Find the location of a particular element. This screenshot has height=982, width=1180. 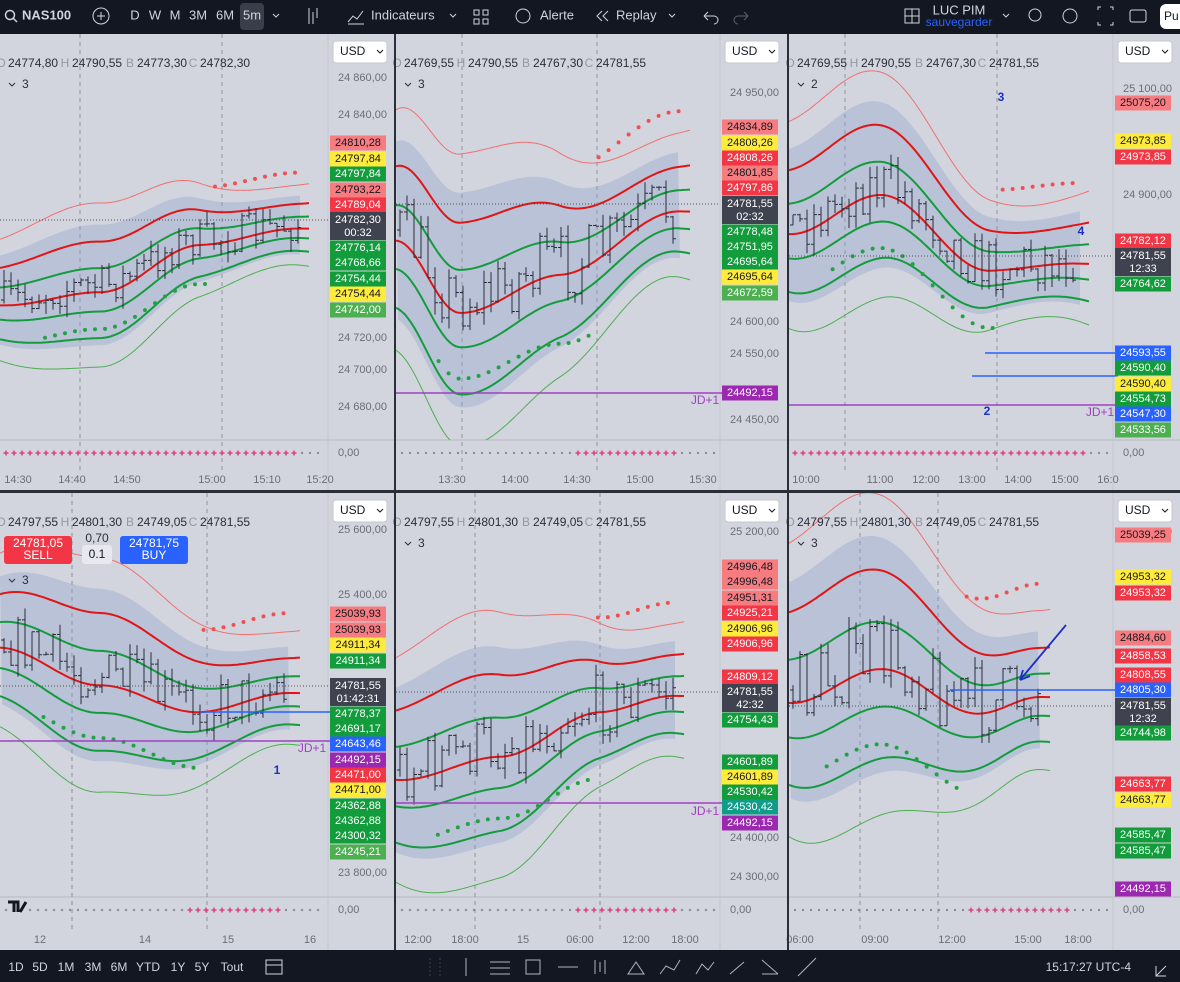

redo is located at coordinates (741, 18).